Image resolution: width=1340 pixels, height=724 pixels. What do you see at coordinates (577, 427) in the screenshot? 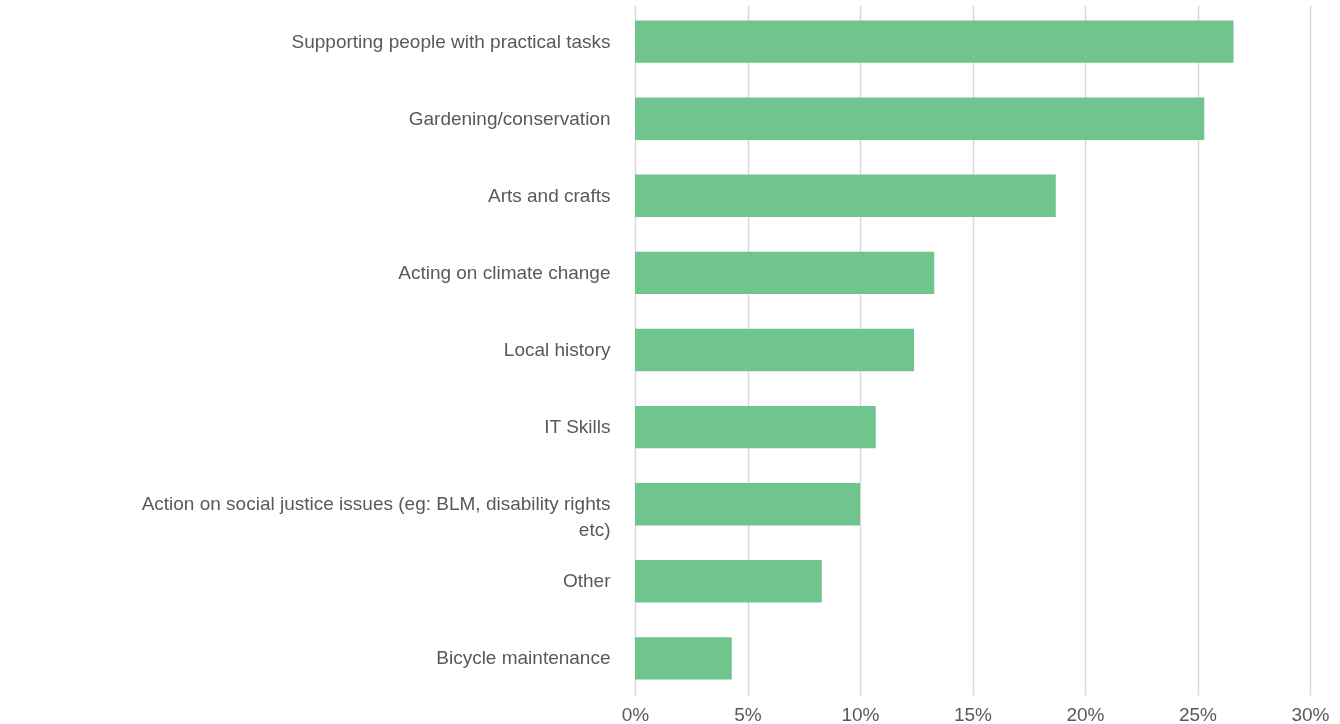
I see `y-tick-label: IT Skills` at bounding box center [577, 427].